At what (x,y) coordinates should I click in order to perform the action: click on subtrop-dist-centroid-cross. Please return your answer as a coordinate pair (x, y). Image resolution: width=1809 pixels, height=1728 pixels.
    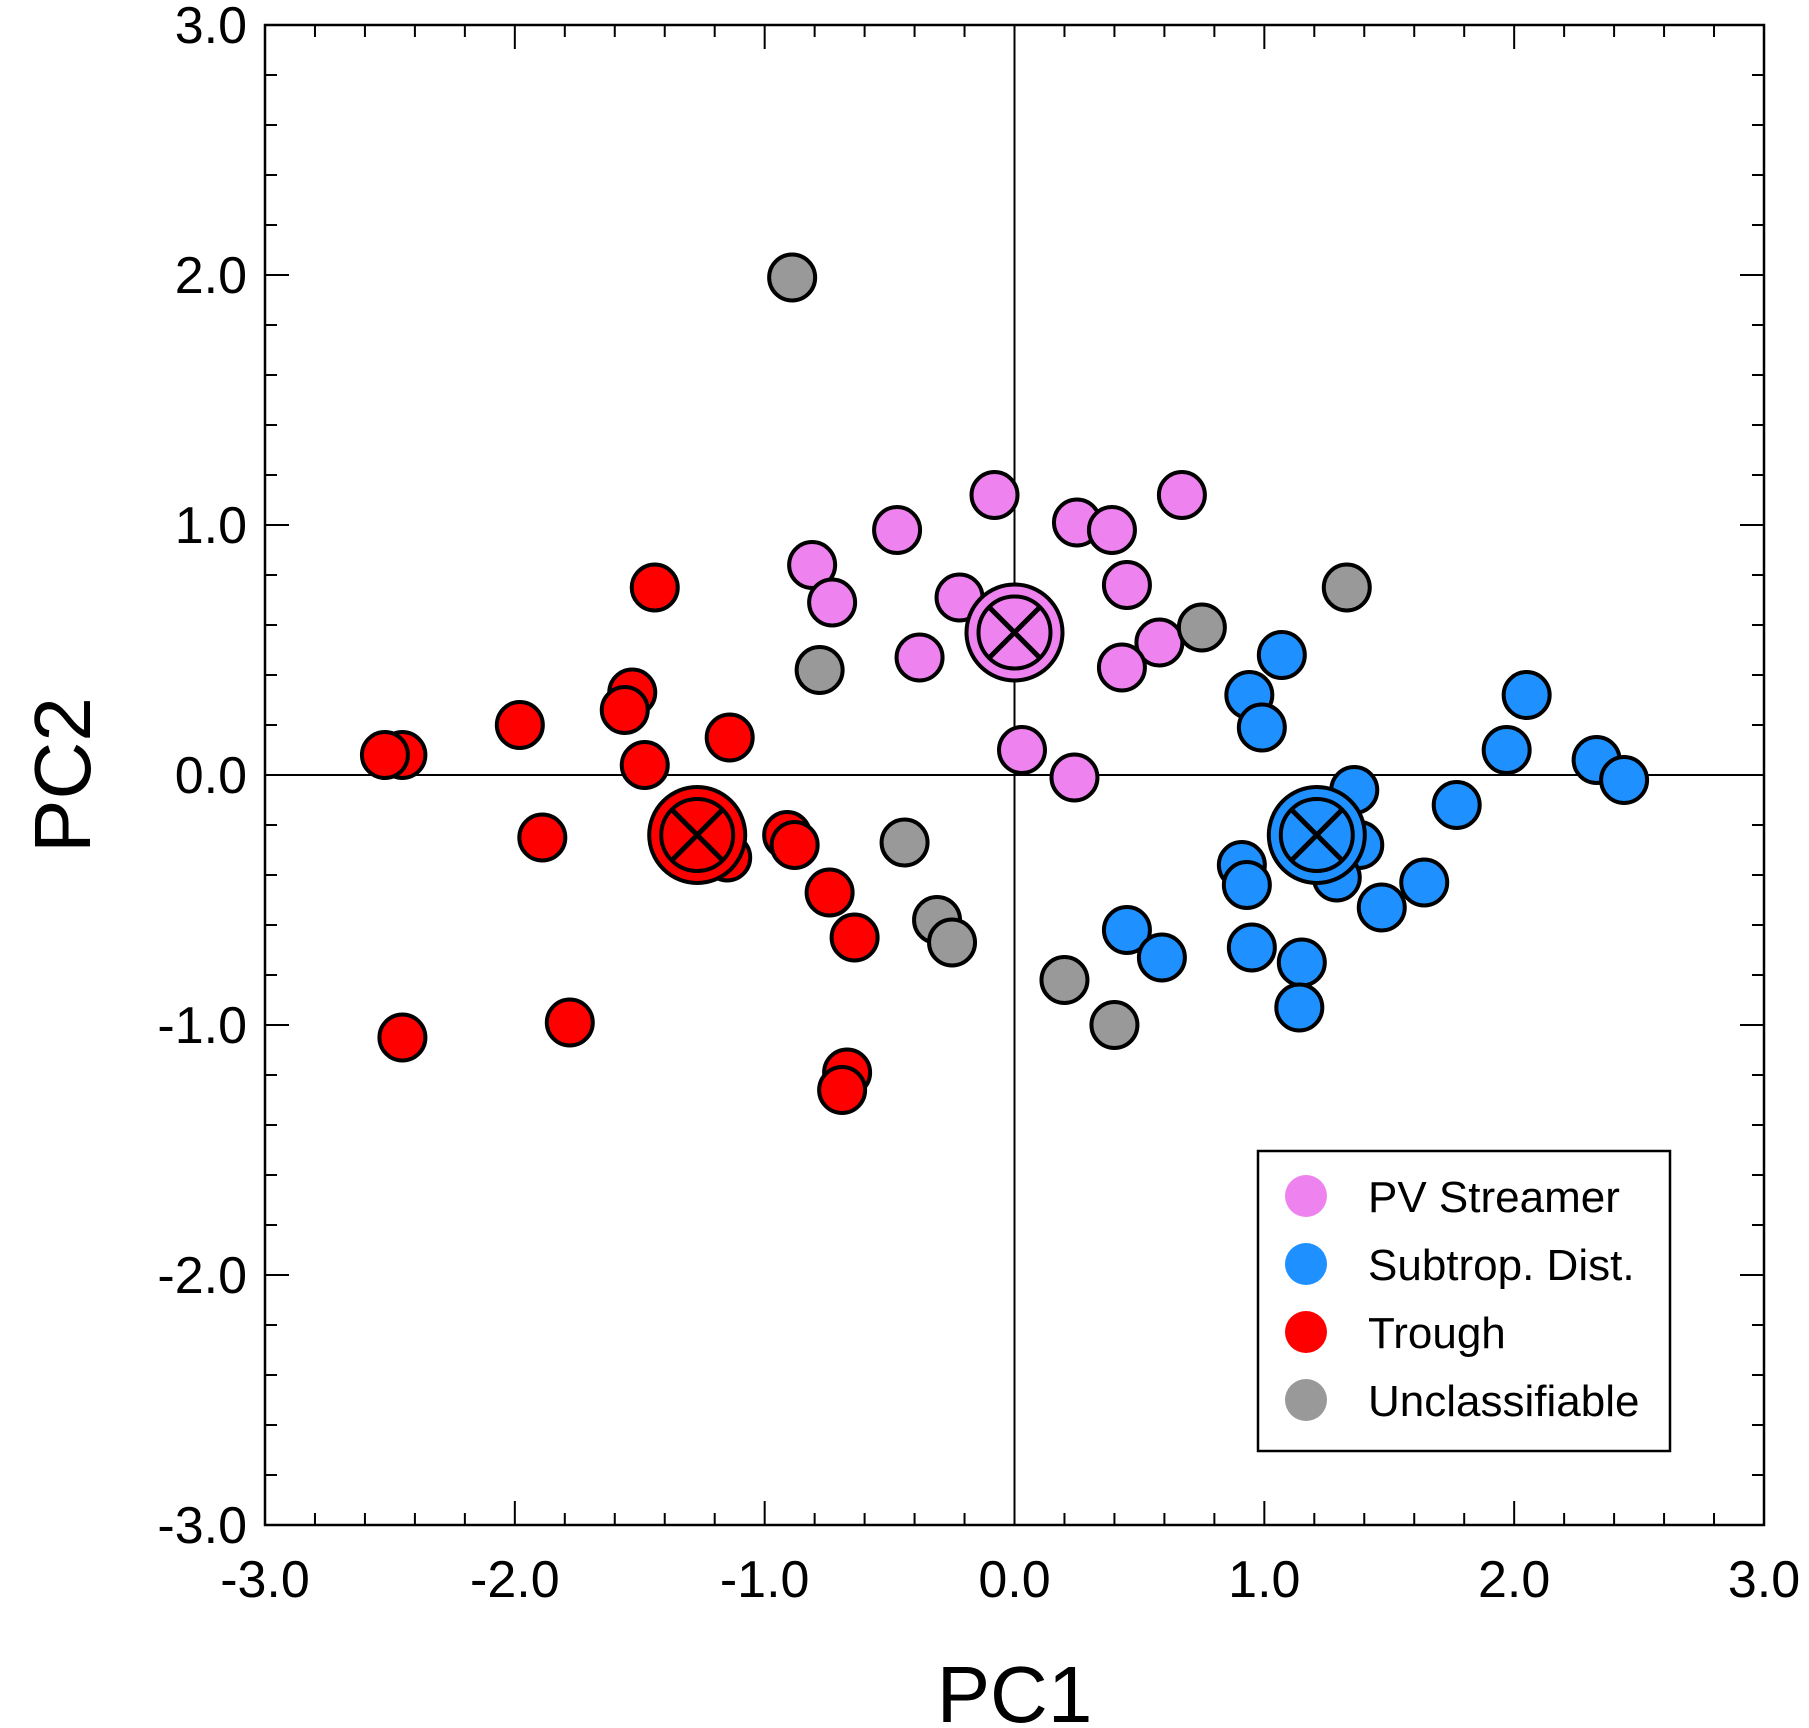
    Looking at the image, I should click on (1317, 835).